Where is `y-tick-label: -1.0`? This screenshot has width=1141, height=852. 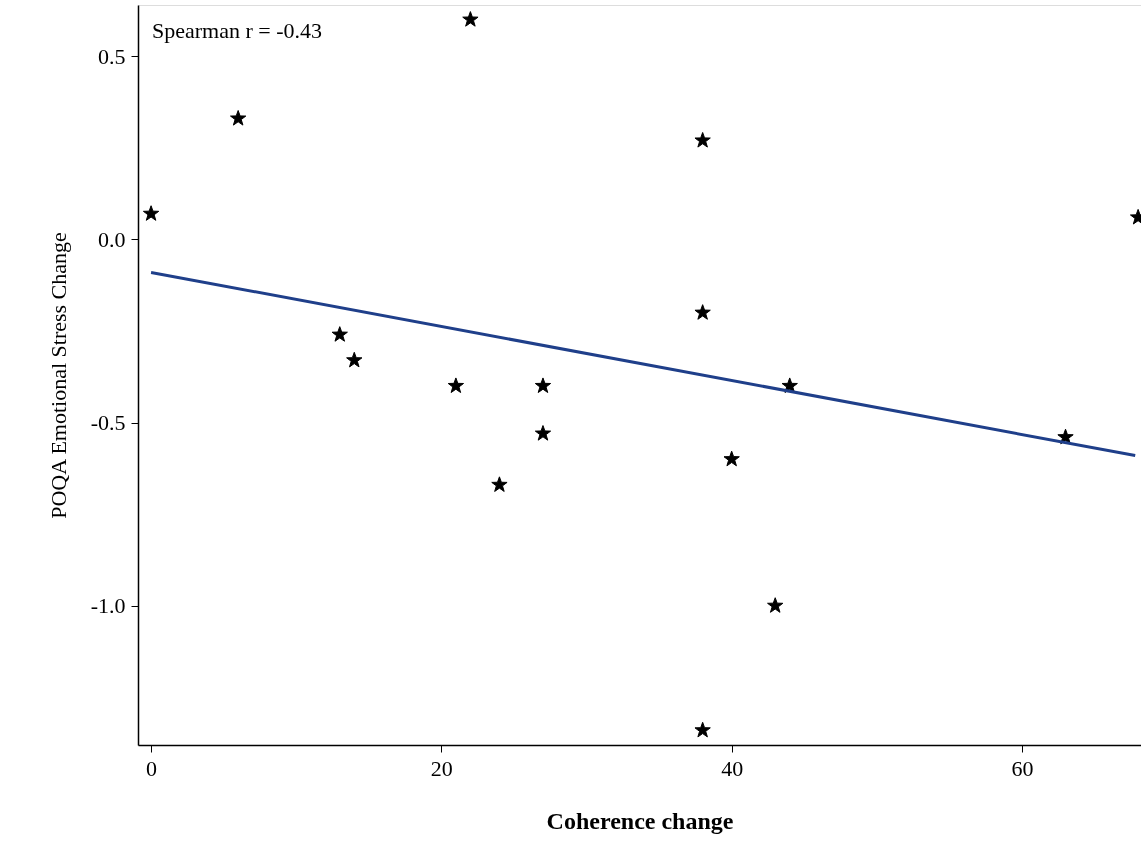
y-tick-label: -1.0 is located at coordinates (108, 606).